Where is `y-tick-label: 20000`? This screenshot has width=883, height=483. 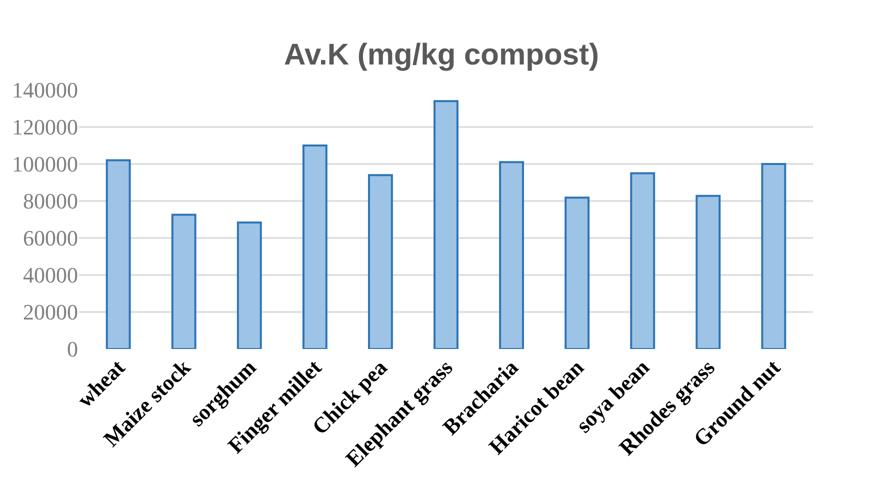
y-tick-label: 20000 is located at coordinates (50, 312).